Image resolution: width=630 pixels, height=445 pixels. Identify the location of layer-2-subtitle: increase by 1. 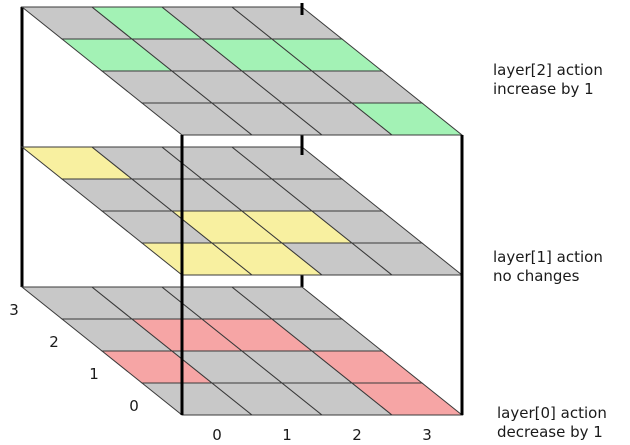
(543, 89).